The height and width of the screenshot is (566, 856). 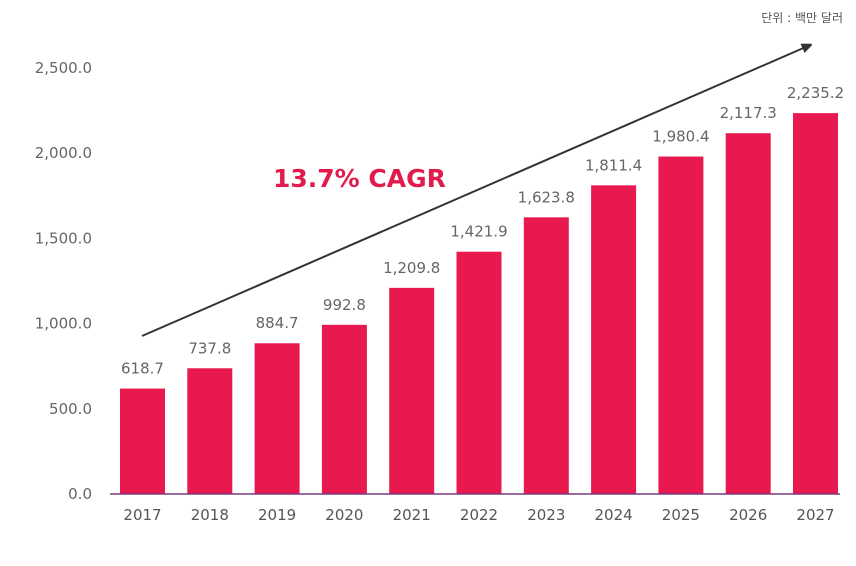 I want to click on x-tick-label-2020: 2020, so click(x=344, y=515).